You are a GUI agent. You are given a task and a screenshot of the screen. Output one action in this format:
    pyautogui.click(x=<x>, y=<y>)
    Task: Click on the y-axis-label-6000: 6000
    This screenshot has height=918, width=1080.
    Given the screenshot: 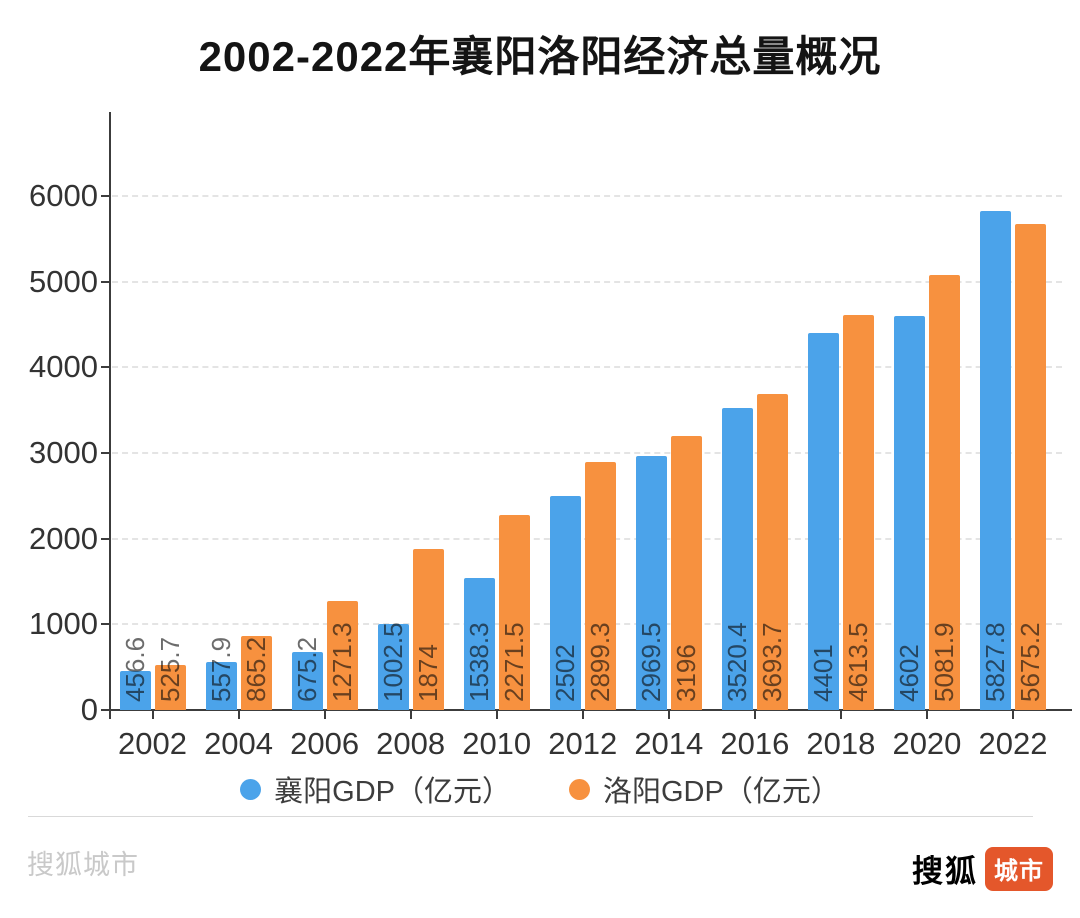 What is the action you would take?
    pyautogui.click(x=63, y=195)
    